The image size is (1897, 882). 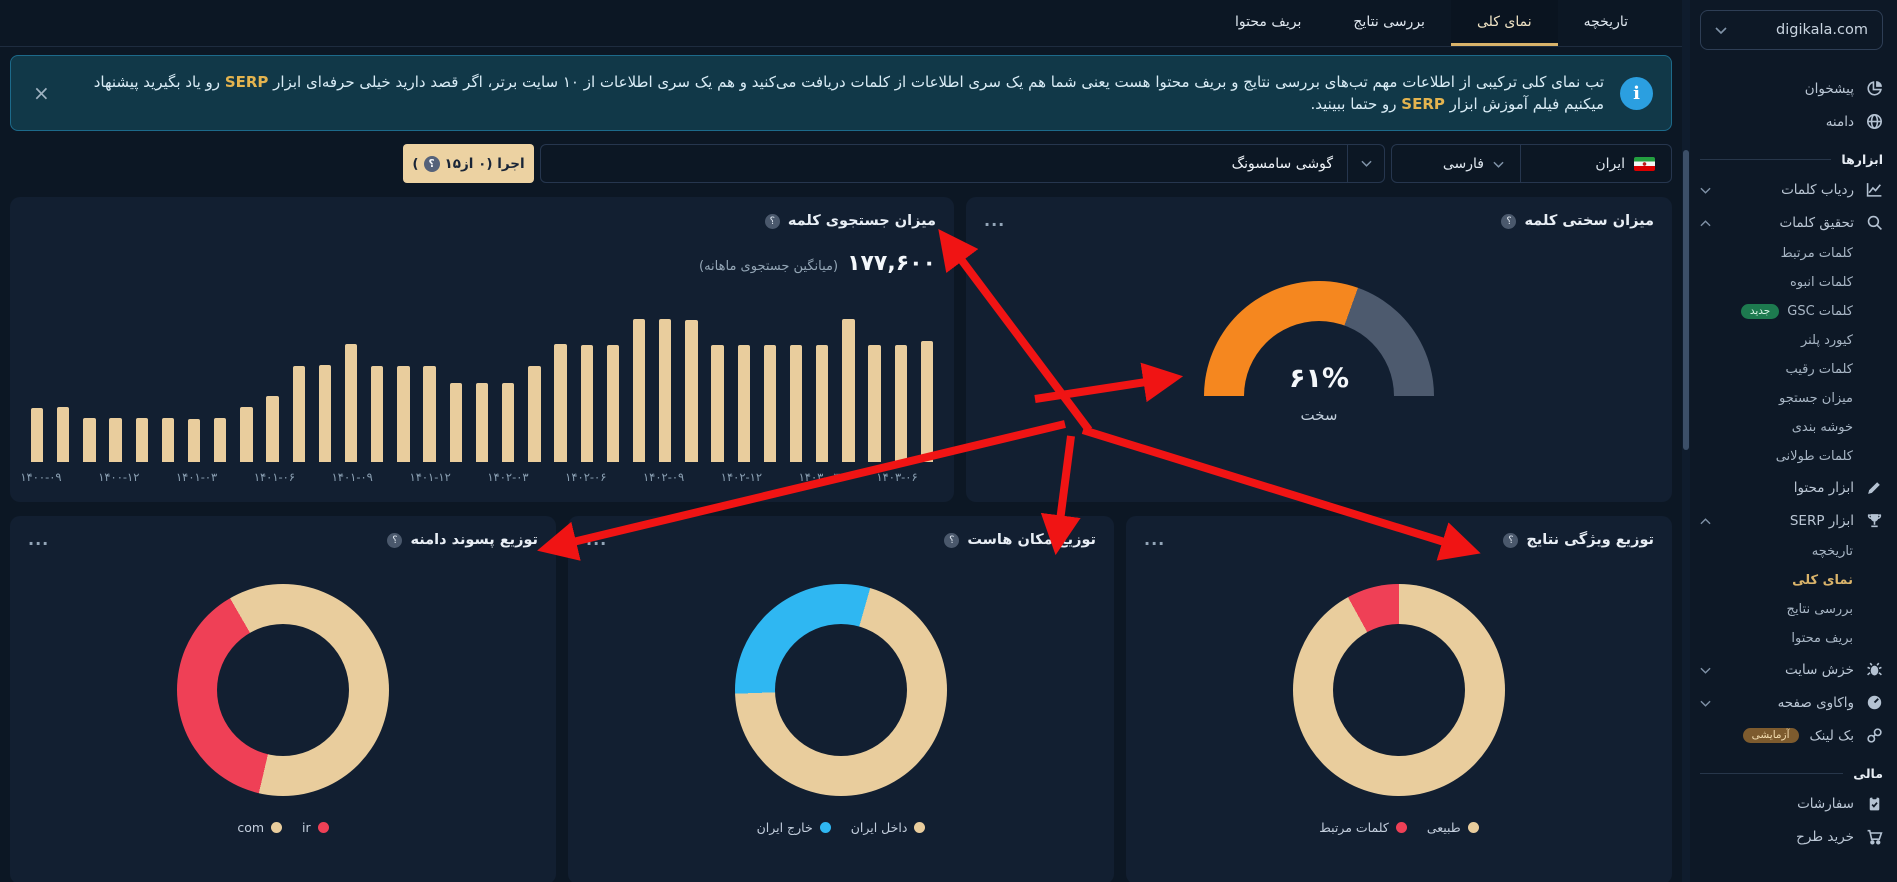 I want to click on iran-flag-icon, so click(x=1644, y=163).